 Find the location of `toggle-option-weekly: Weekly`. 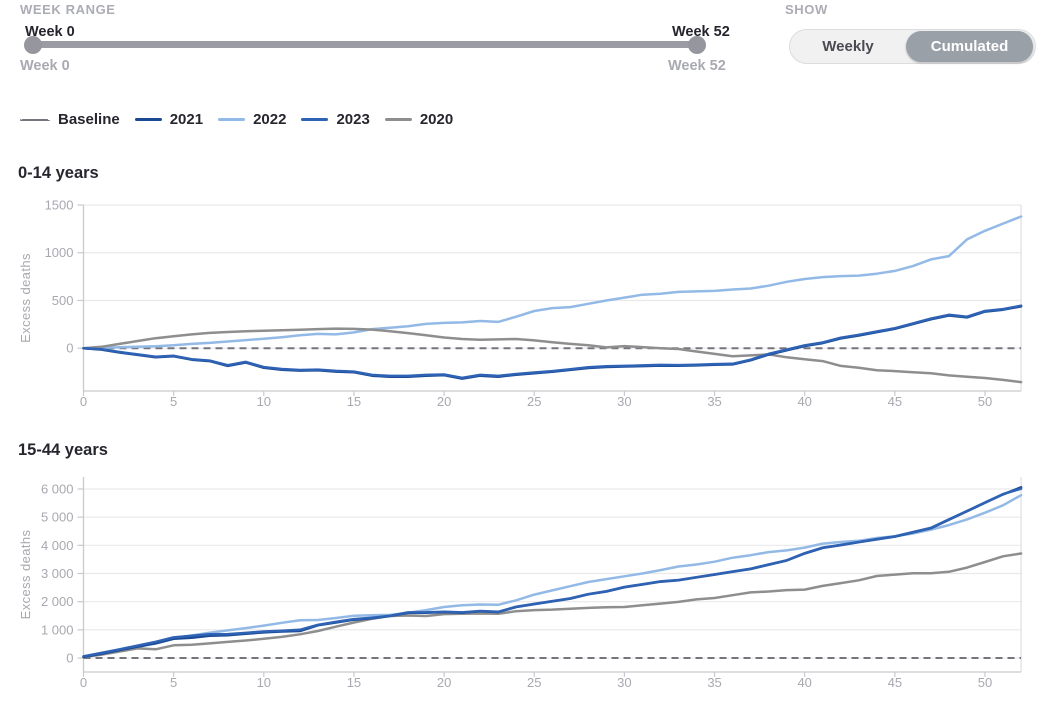

toggle-option-weekly: Weekly is located at coordinates (848, 46).